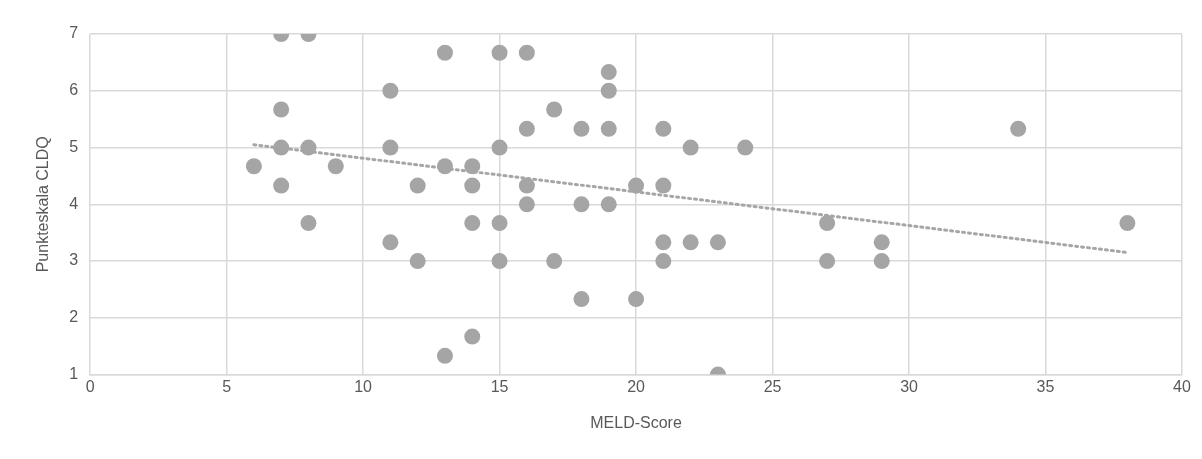 This screenshot has height=459, width=1202. I want to click on x-tick-label: 15, so click(499, 386).